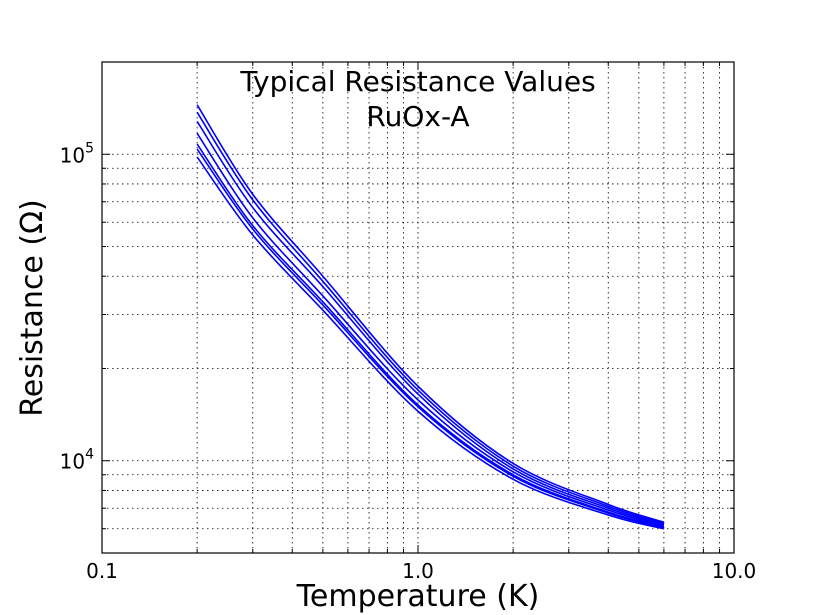  What do you see at coordinates (32, 308) in the screenshot?
I see `y-axis-label: Resistance (Ω)` at bounding box center [32, 308].